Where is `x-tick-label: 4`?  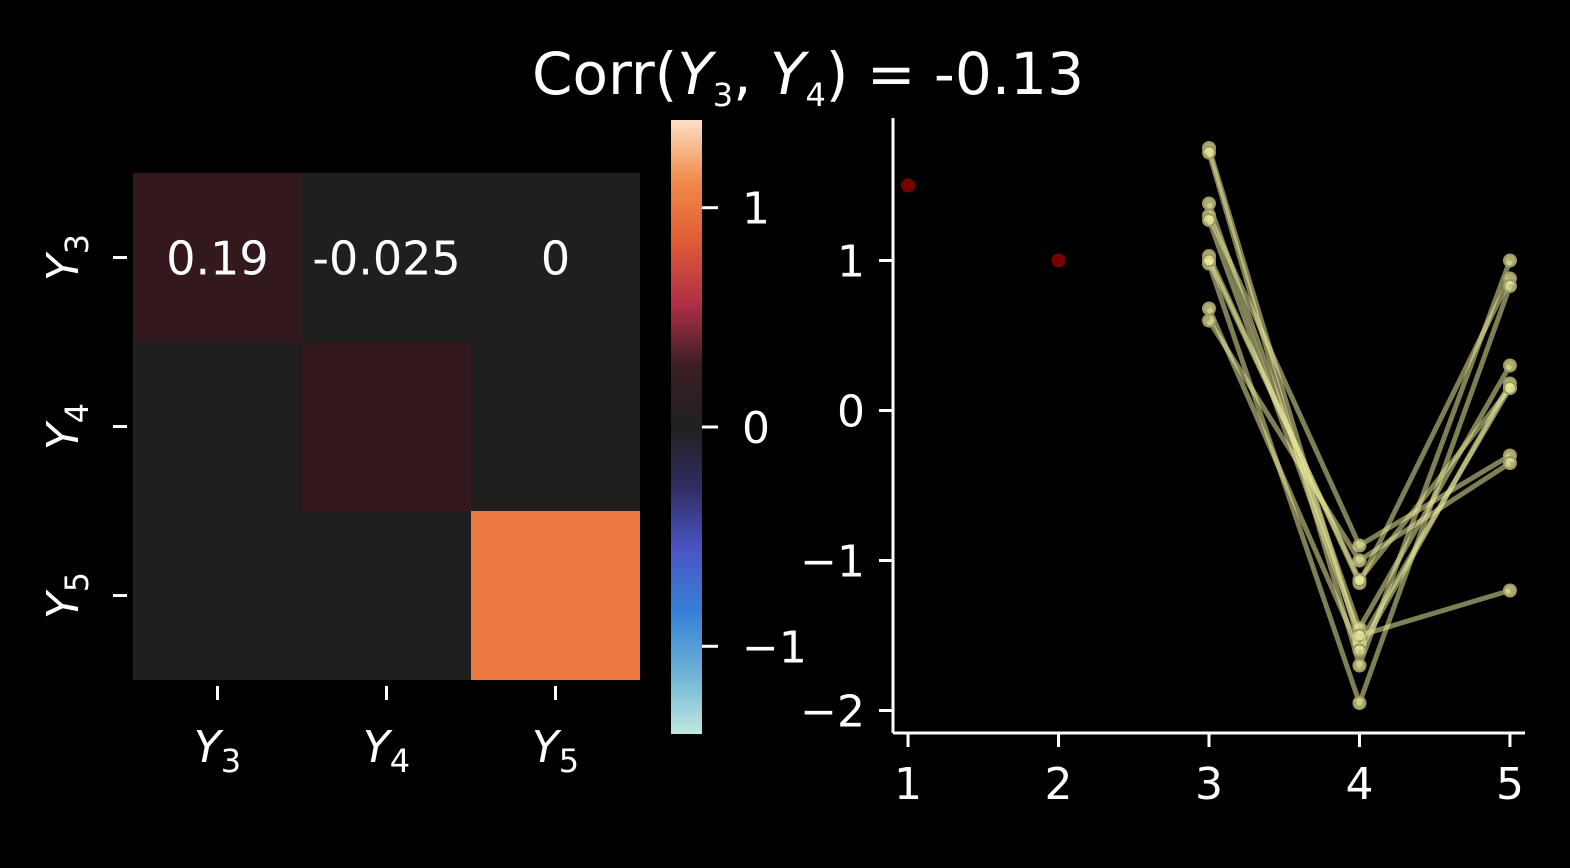 x-tick-label: 4 is located at coordinates (1359, 784).